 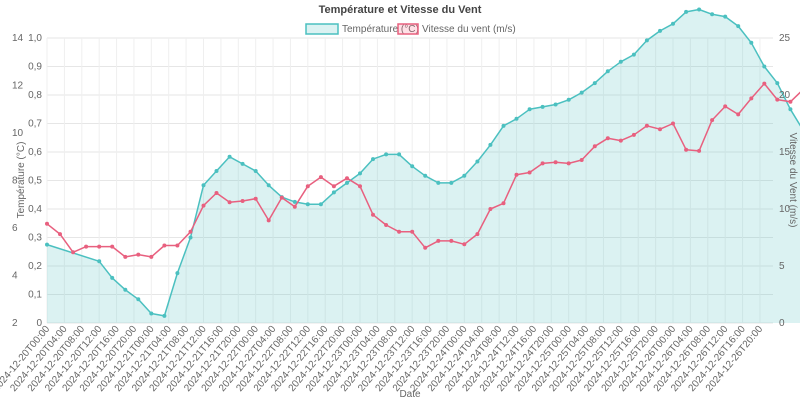 I want to click on legend-item-wind: Vitesse du vent (m/s), so click(x=456, y=29).